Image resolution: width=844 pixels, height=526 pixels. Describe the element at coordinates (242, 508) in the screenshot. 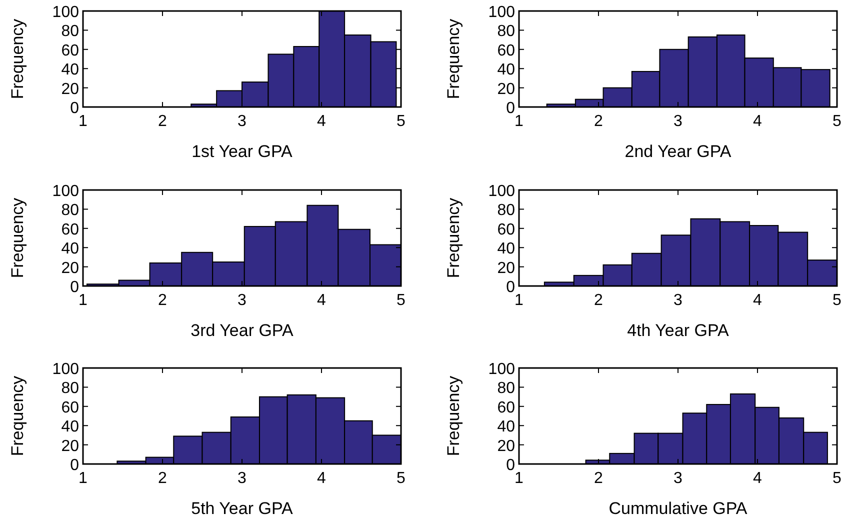

I see `x-axis-title: 5th Year GPA` at that location.